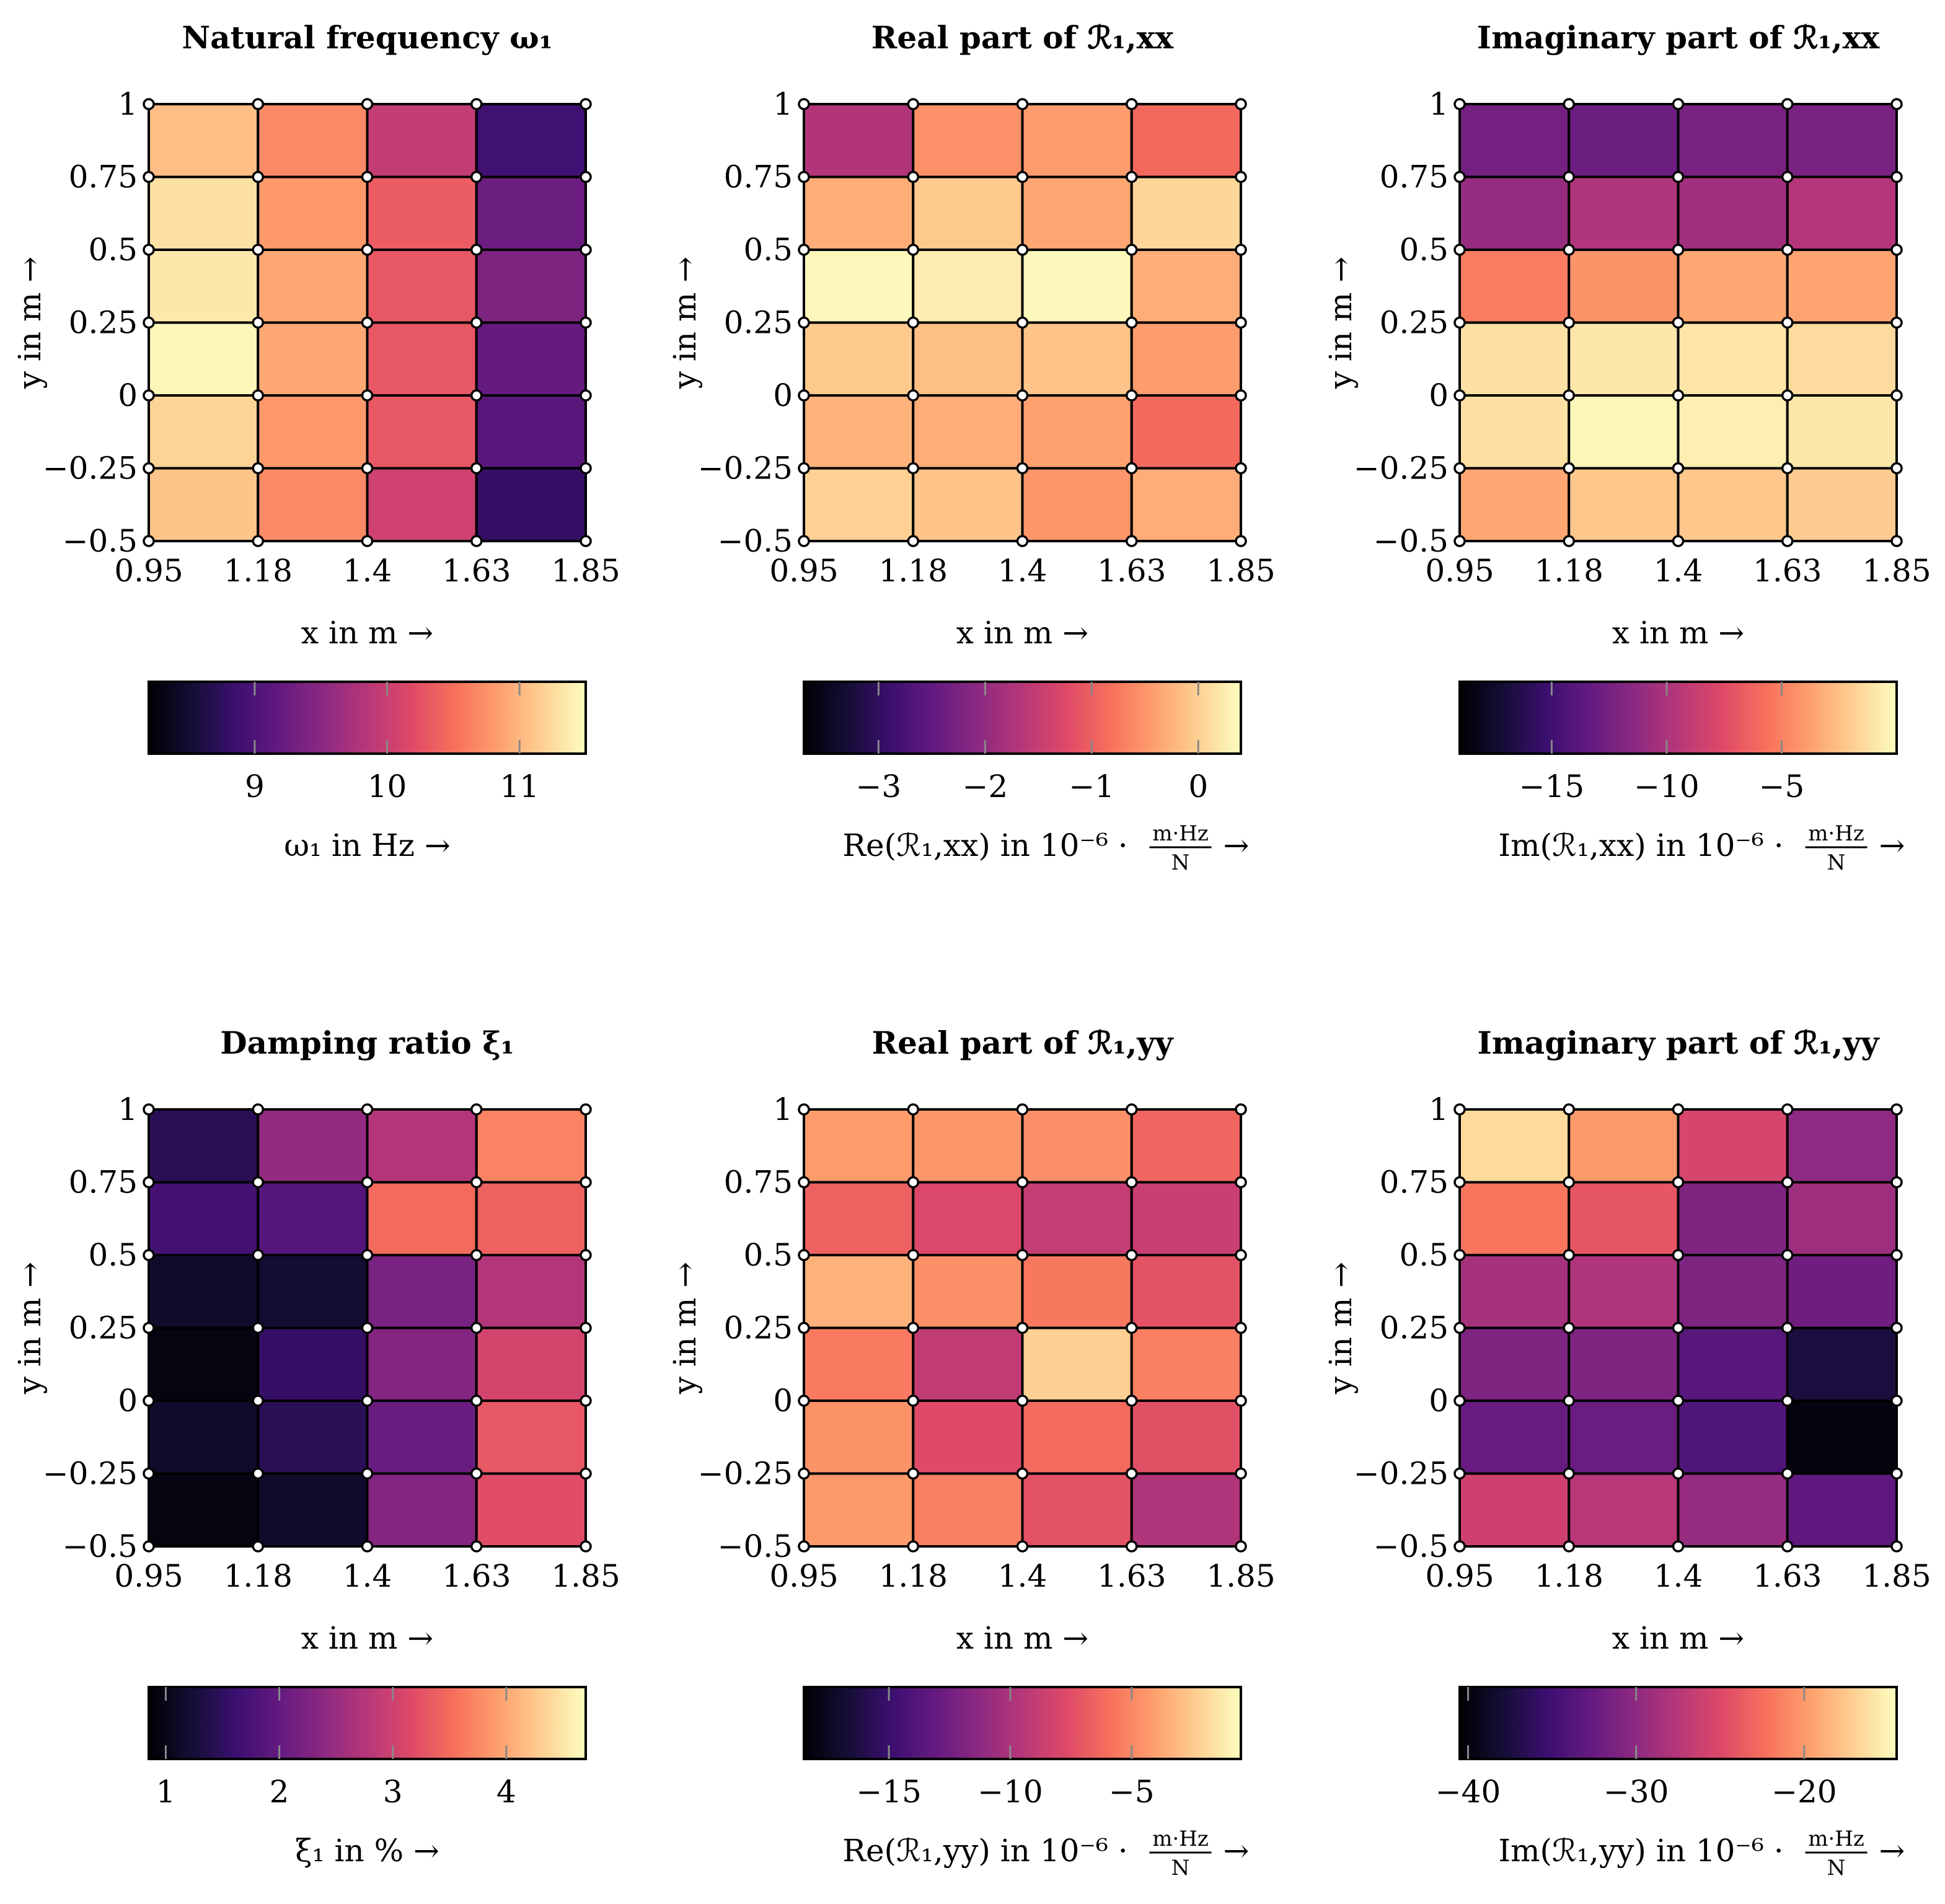  I want to click on unit-denominator: N, so click(1836, 1868).